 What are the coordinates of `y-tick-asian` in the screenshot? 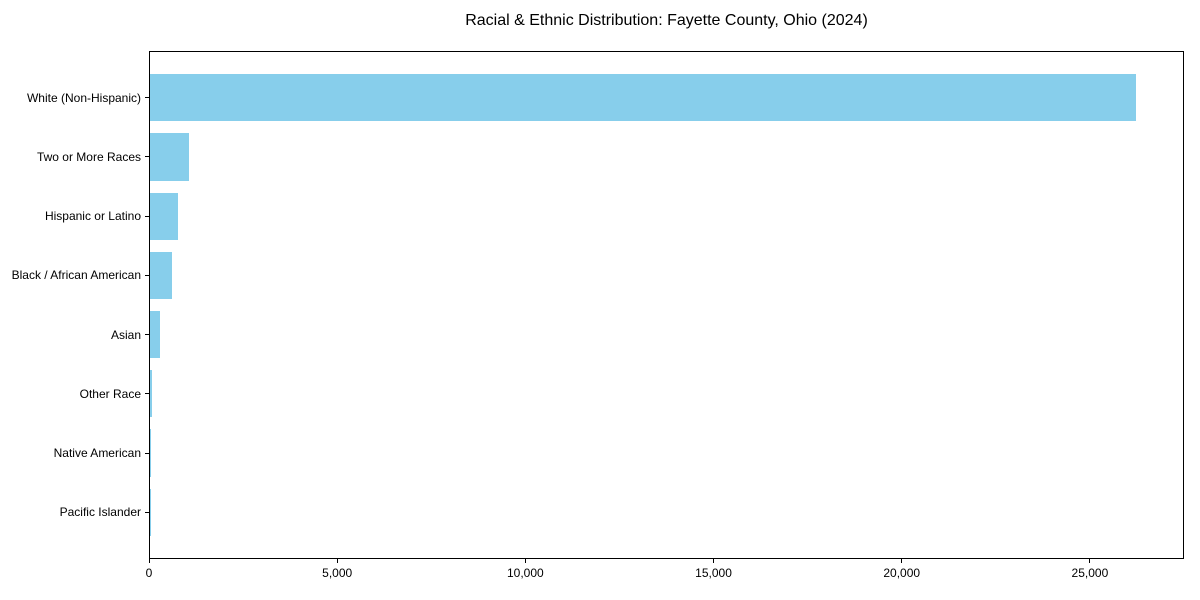 It's located at (147, 335).